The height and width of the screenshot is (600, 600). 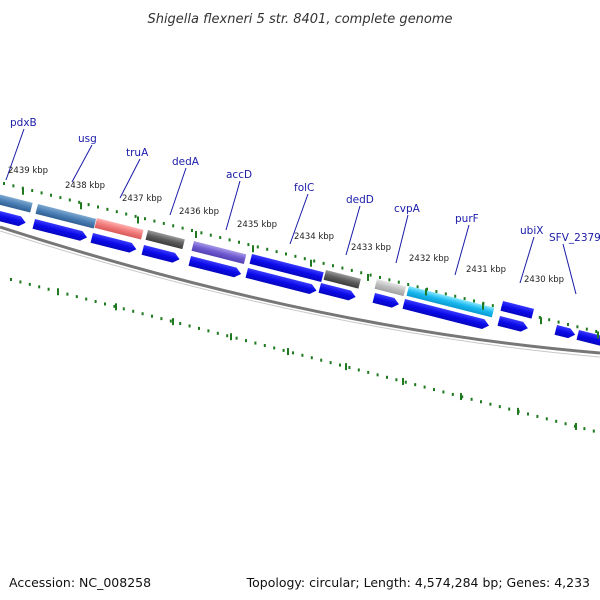 I want to click on gene-label-SFV_2379: SFV_2379, so click(x=574, y=238).